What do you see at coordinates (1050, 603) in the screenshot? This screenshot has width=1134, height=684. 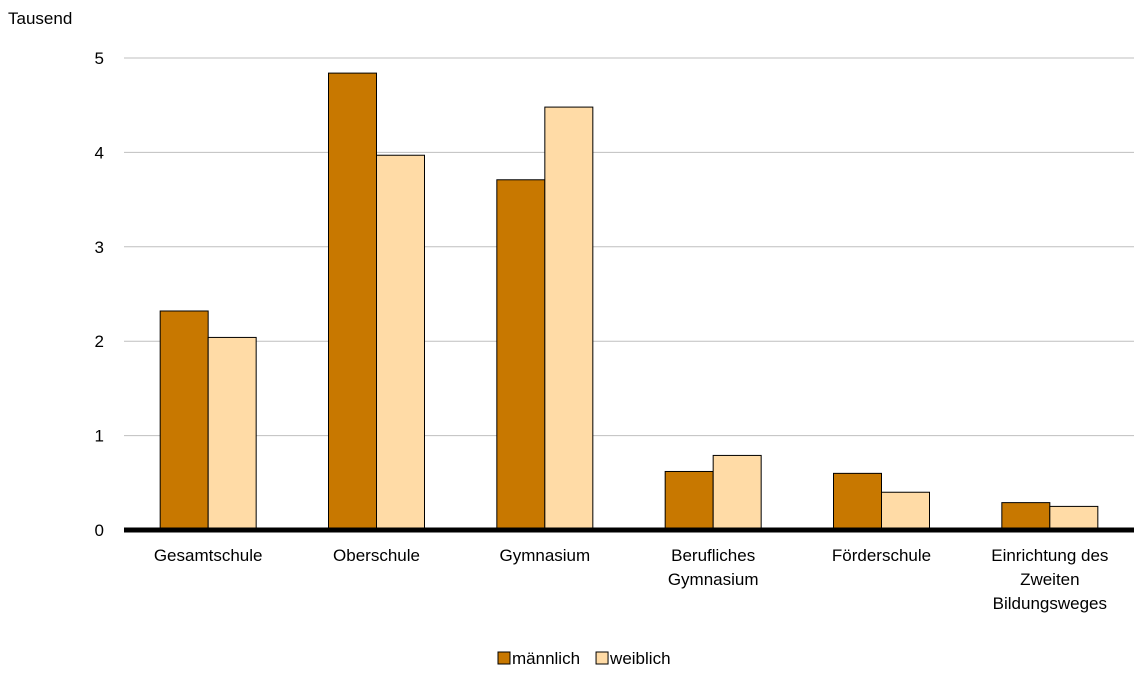 I see `x-tick-label-line: Bildungsweges` at bounding box center [1050, 603].